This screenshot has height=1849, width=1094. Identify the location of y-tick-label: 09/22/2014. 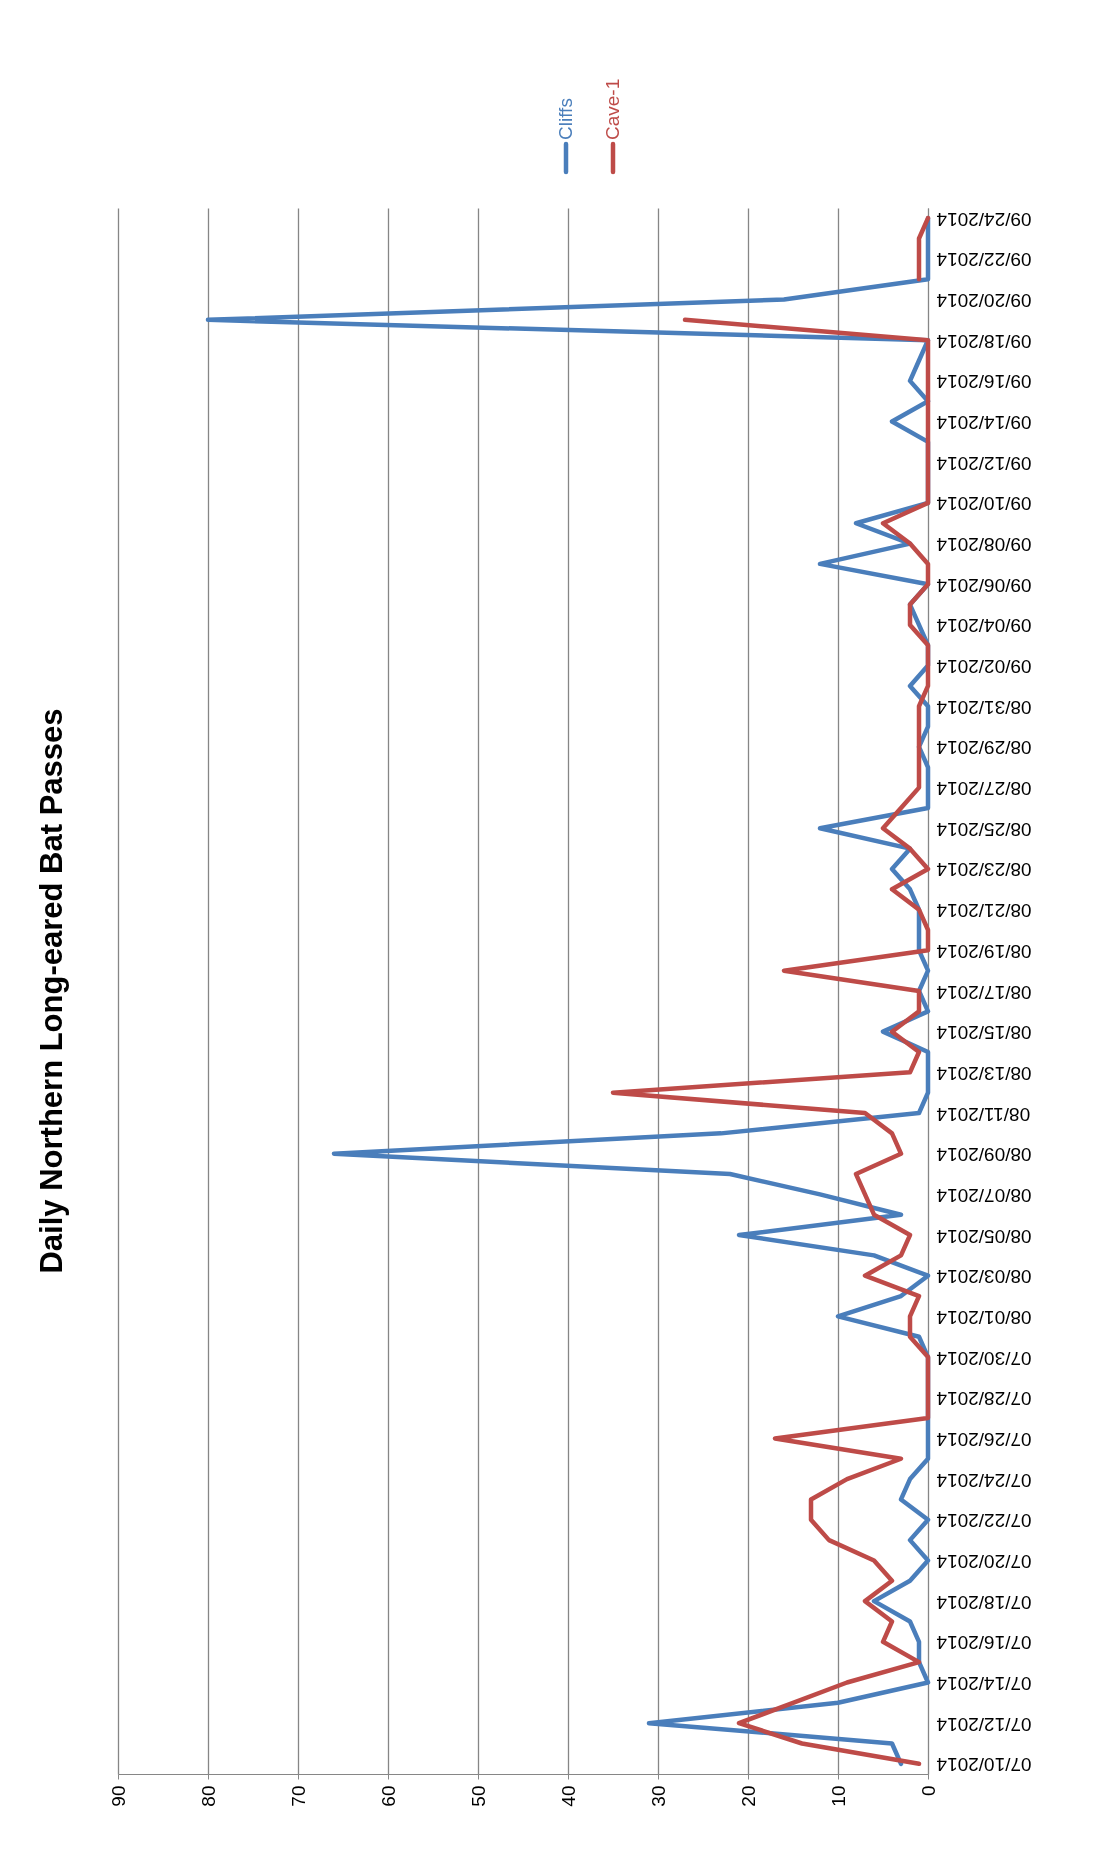
(984, 260).